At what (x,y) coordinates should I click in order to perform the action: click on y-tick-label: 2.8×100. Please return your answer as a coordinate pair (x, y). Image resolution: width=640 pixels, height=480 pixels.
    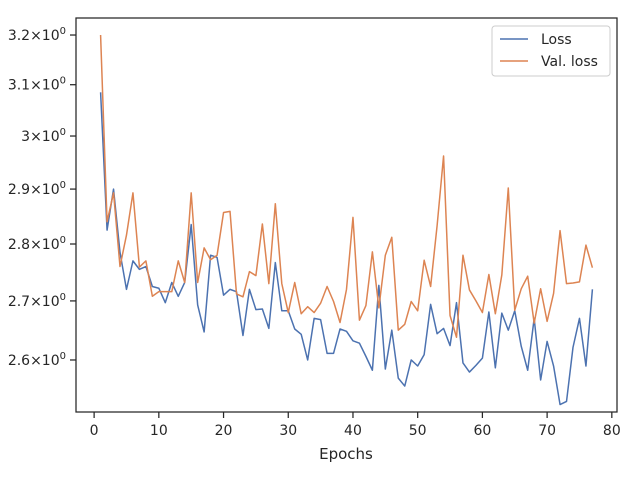
    Looking at the image, I should click on (37, 244).